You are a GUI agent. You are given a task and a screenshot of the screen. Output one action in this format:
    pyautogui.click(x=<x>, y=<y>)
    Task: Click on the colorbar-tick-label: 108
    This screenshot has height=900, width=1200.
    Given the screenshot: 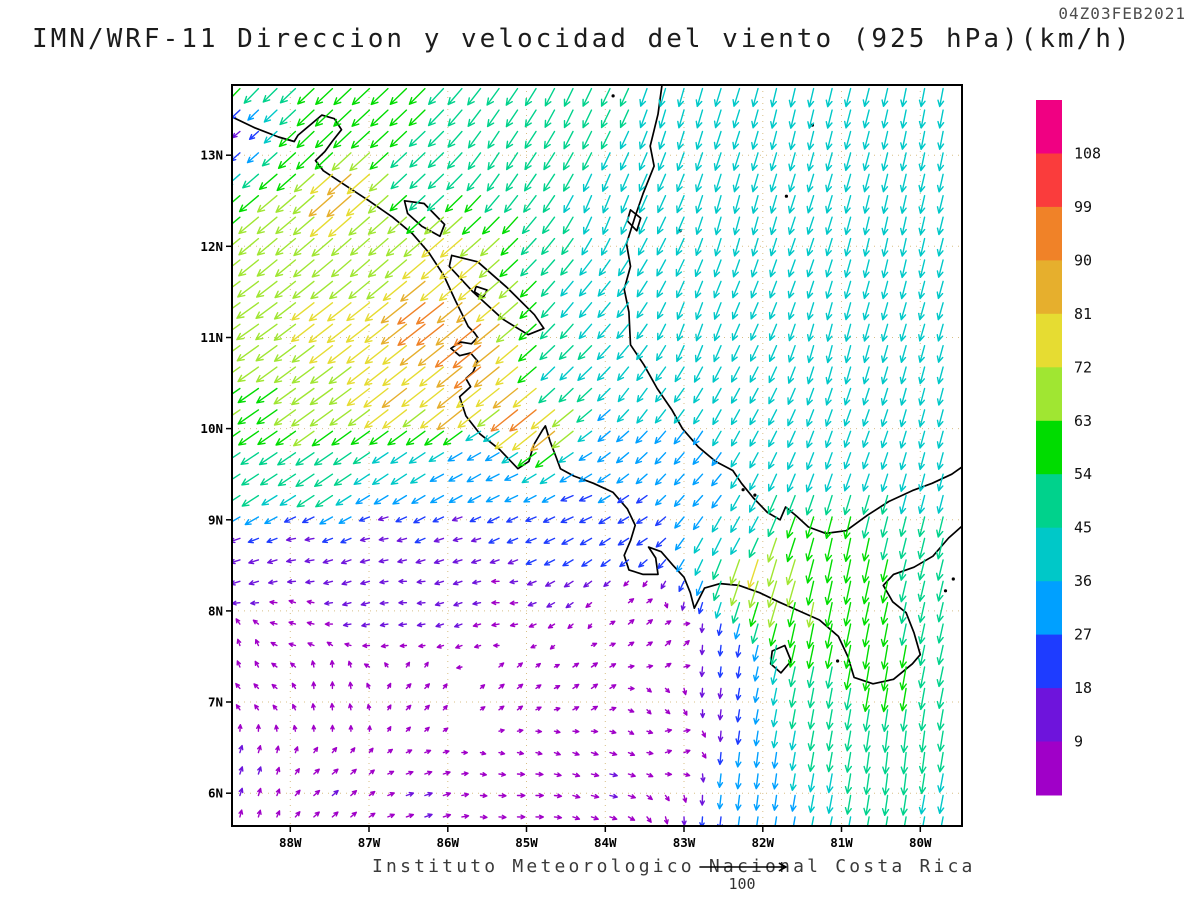 What is the action you would take?
    pyautogui.click(x=1087, y=154)
    